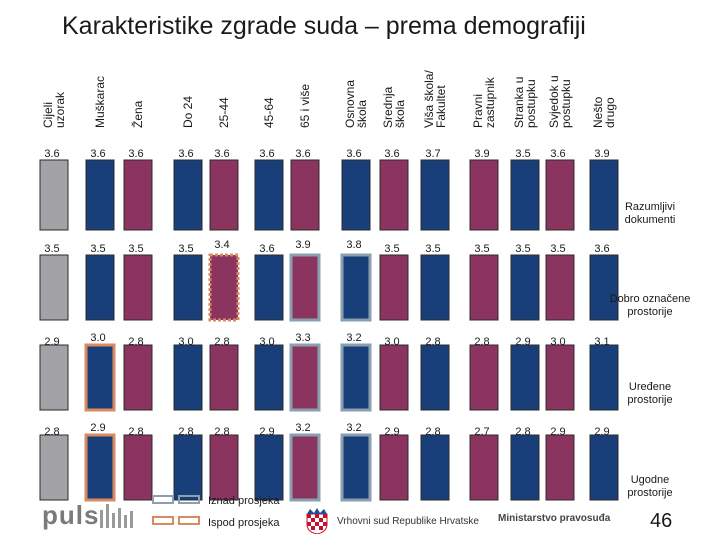 Image resolution: width=720 pixels, height=540 pixels. What do you see at coordinates (432, 432) in the screenshot?
I see `value-label-row-3-col-9: 2.8` at bounding box center [432, 432].